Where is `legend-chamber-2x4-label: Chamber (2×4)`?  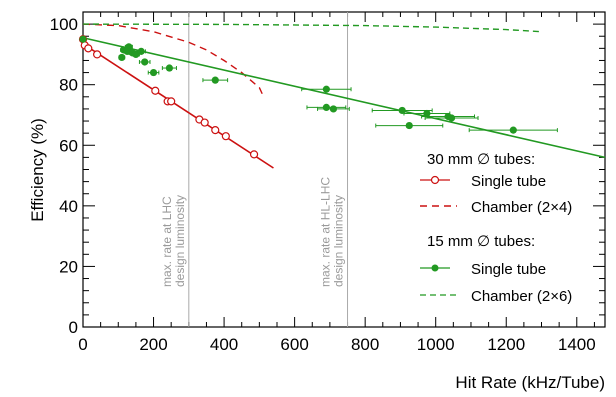 legend-chamber-2x4-label: Chamber (2×4) is located at coordinates (521, 207).